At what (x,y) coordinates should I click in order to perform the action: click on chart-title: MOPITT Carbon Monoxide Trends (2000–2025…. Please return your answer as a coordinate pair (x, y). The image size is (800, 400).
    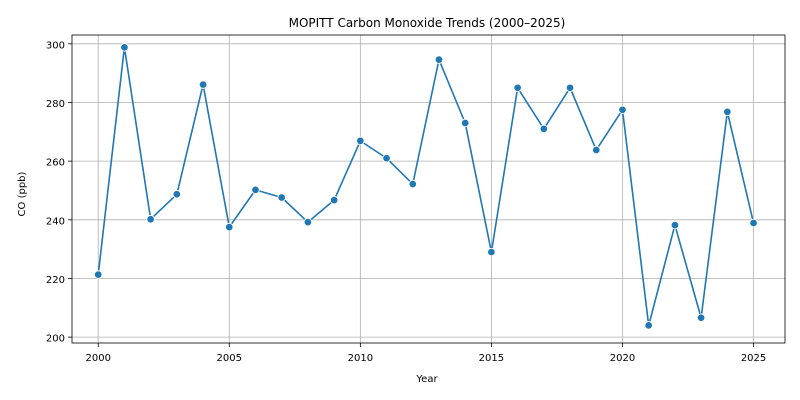
    Looking at the image, I should click on (427, 23).